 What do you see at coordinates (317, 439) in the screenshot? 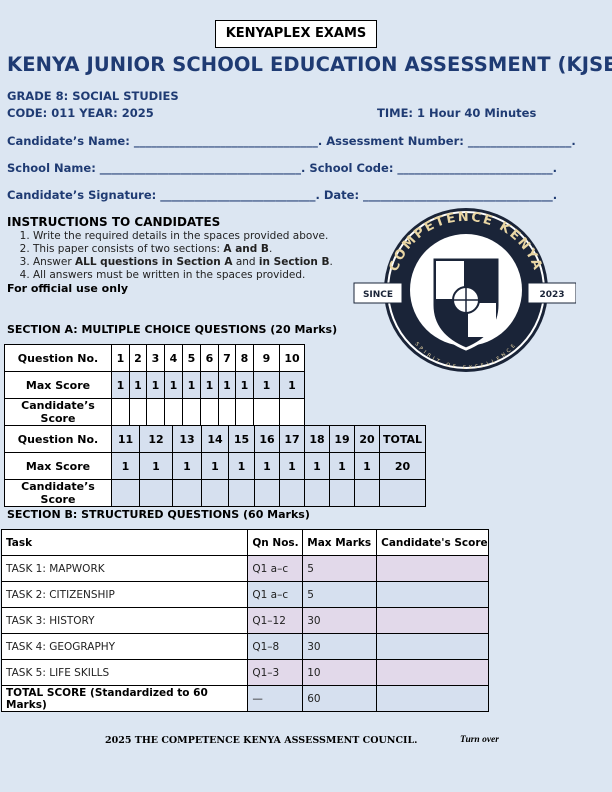
I see `question-number: 18` at bounding box center [317, 439].